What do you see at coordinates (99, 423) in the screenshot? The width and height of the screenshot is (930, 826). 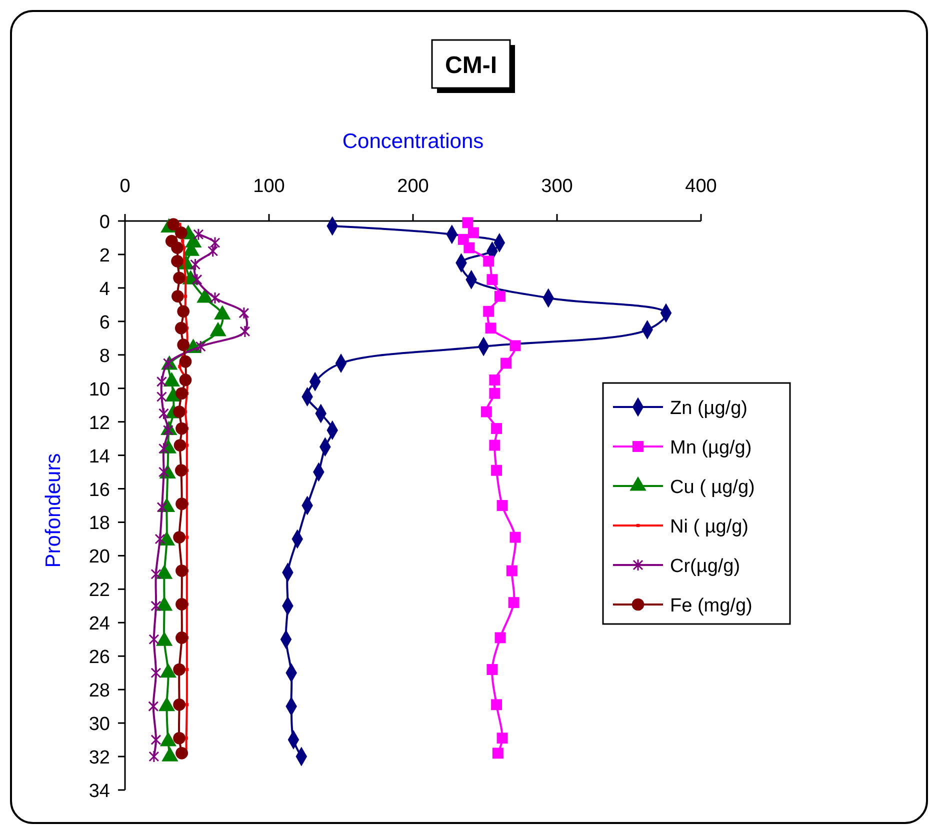 I see `y-tick-label: 12` at bounding box center [99, 423].